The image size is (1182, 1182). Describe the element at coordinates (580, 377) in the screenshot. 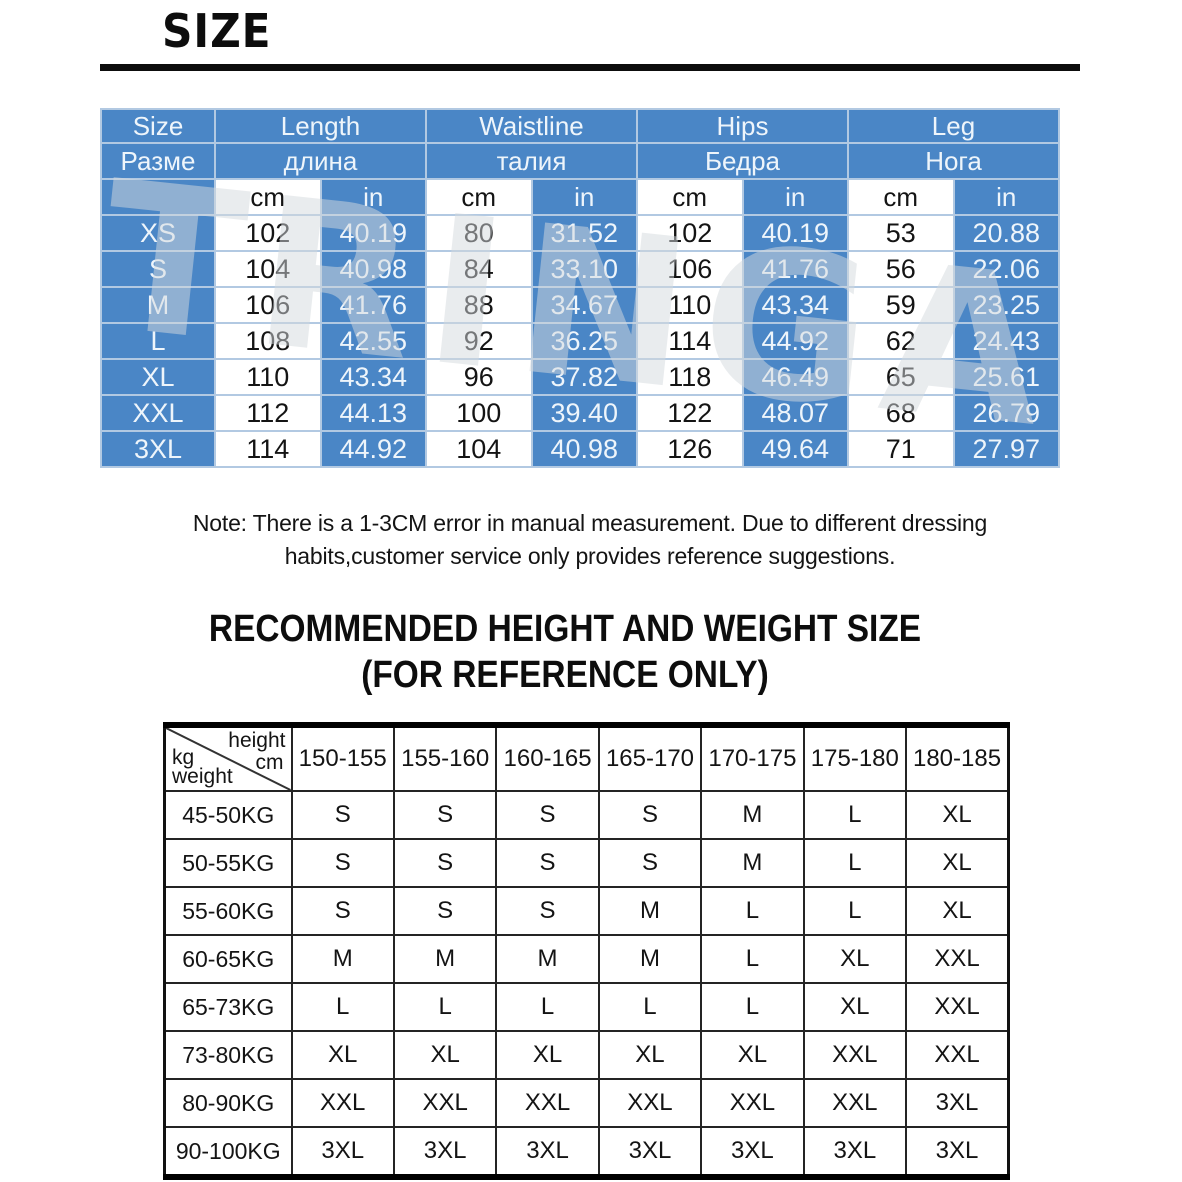

I see `size-row-xl: XL 110 43.34 96 37.82 118 46.49 65 25.61` at that location.